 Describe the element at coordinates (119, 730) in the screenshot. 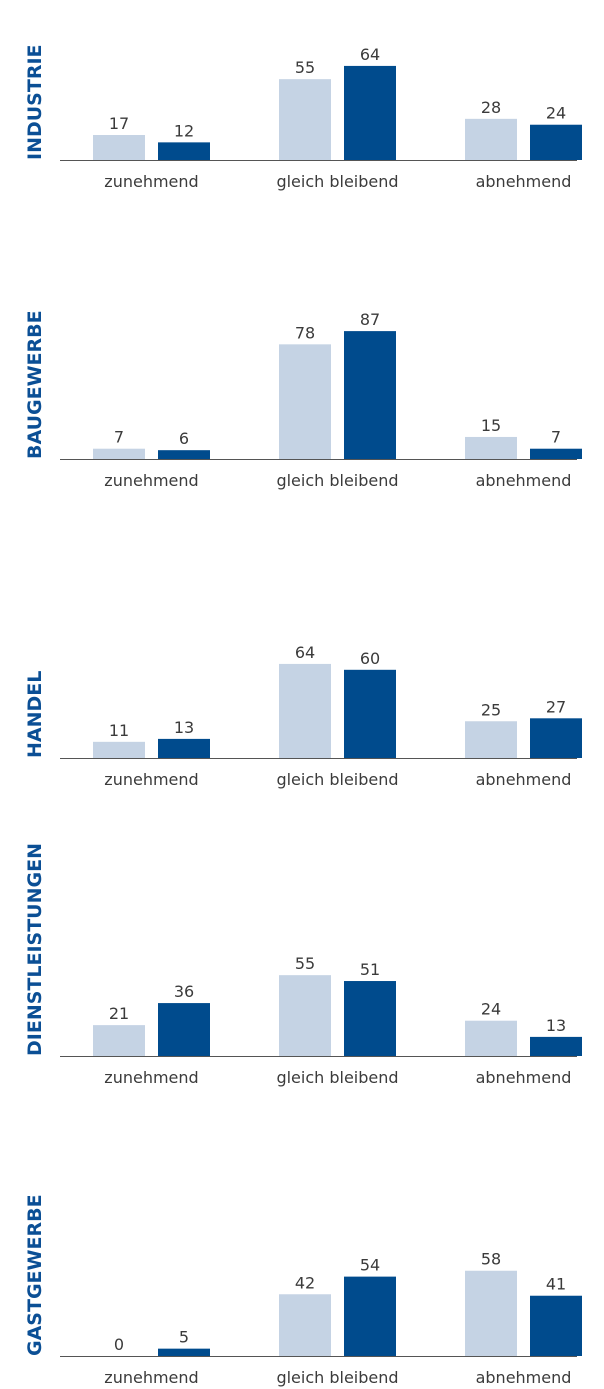

I see `data-label: 11` at that location.